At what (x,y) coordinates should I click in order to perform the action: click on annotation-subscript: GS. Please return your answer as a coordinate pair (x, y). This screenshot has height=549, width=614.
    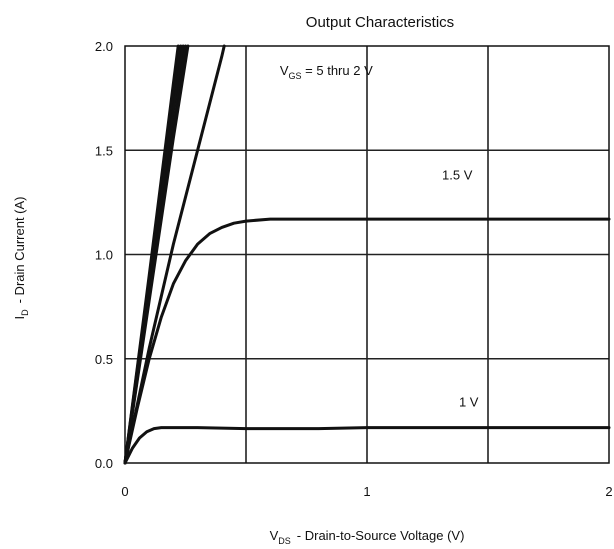
    Looking at the image, I should click on (295, 76).